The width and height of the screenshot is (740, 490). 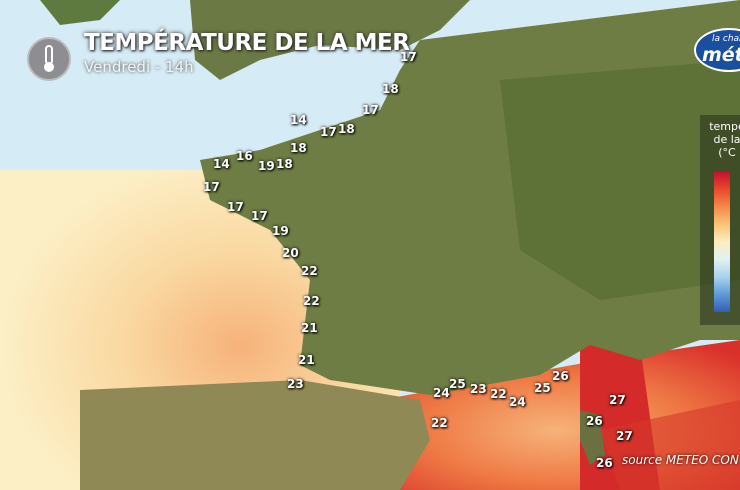 What do you see at coordinates (724, 139) in the screenshot?
I see `legend-title: tempé de la (°C` at bounding box center [724, 139].